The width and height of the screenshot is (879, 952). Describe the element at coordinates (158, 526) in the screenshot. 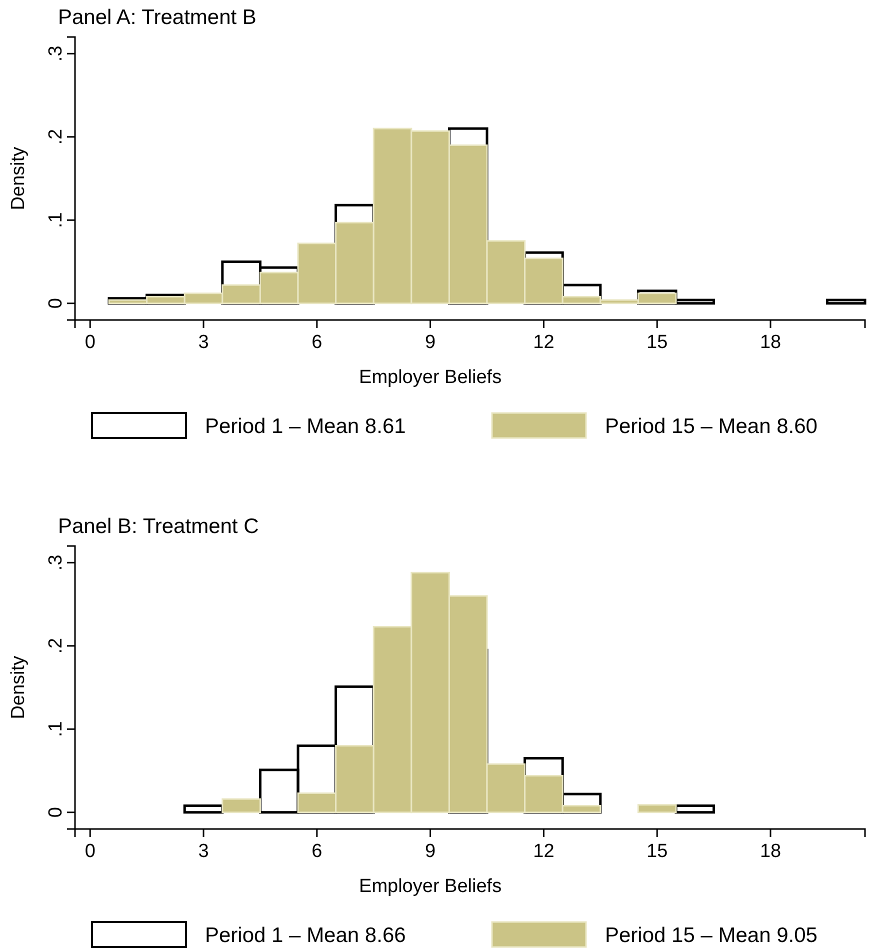

I see `chart-title: Panel B: Treatment C` at that location.